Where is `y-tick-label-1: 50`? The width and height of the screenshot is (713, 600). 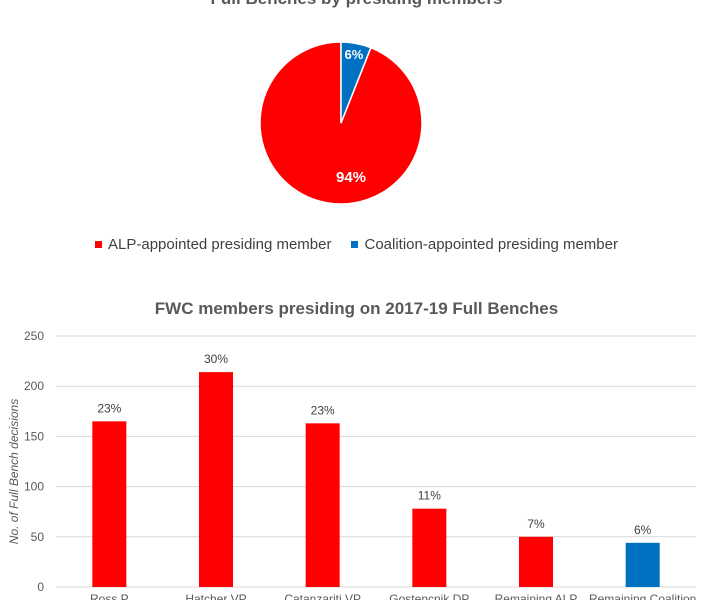 y-tick-label-1: 50 is located at coordinates (38, 537).